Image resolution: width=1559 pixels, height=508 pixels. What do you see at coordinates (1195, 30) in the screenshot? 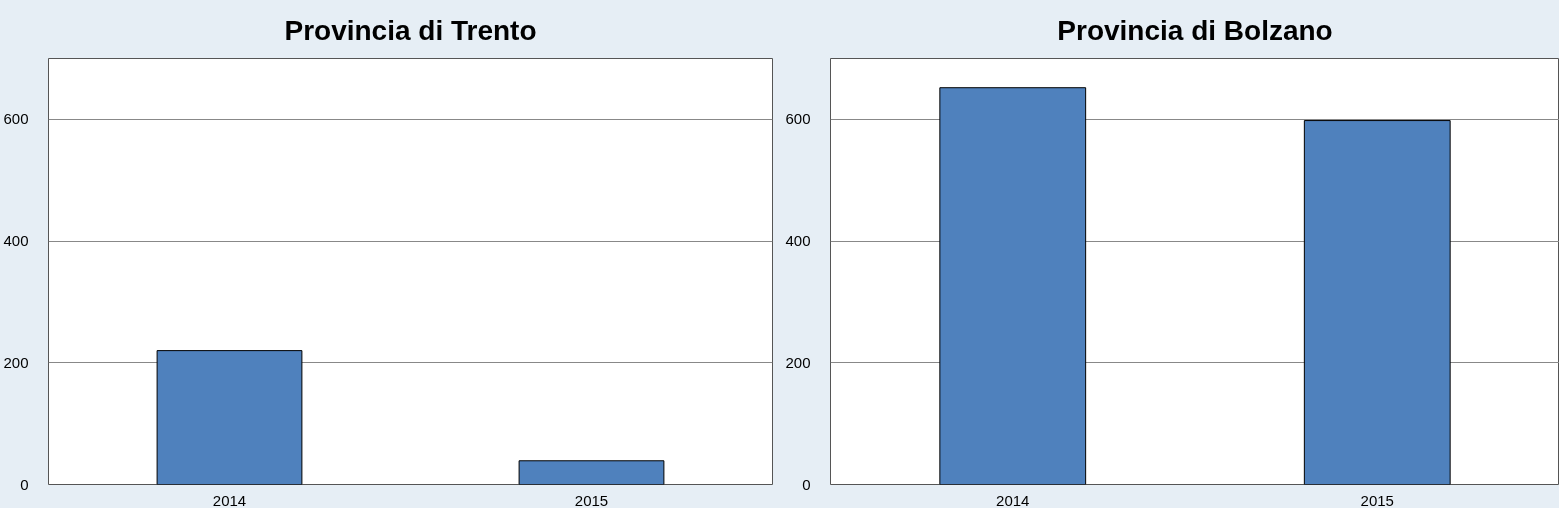
I see `chart-title: Provincia di Bolzano` at bounding box center [1195, 30].